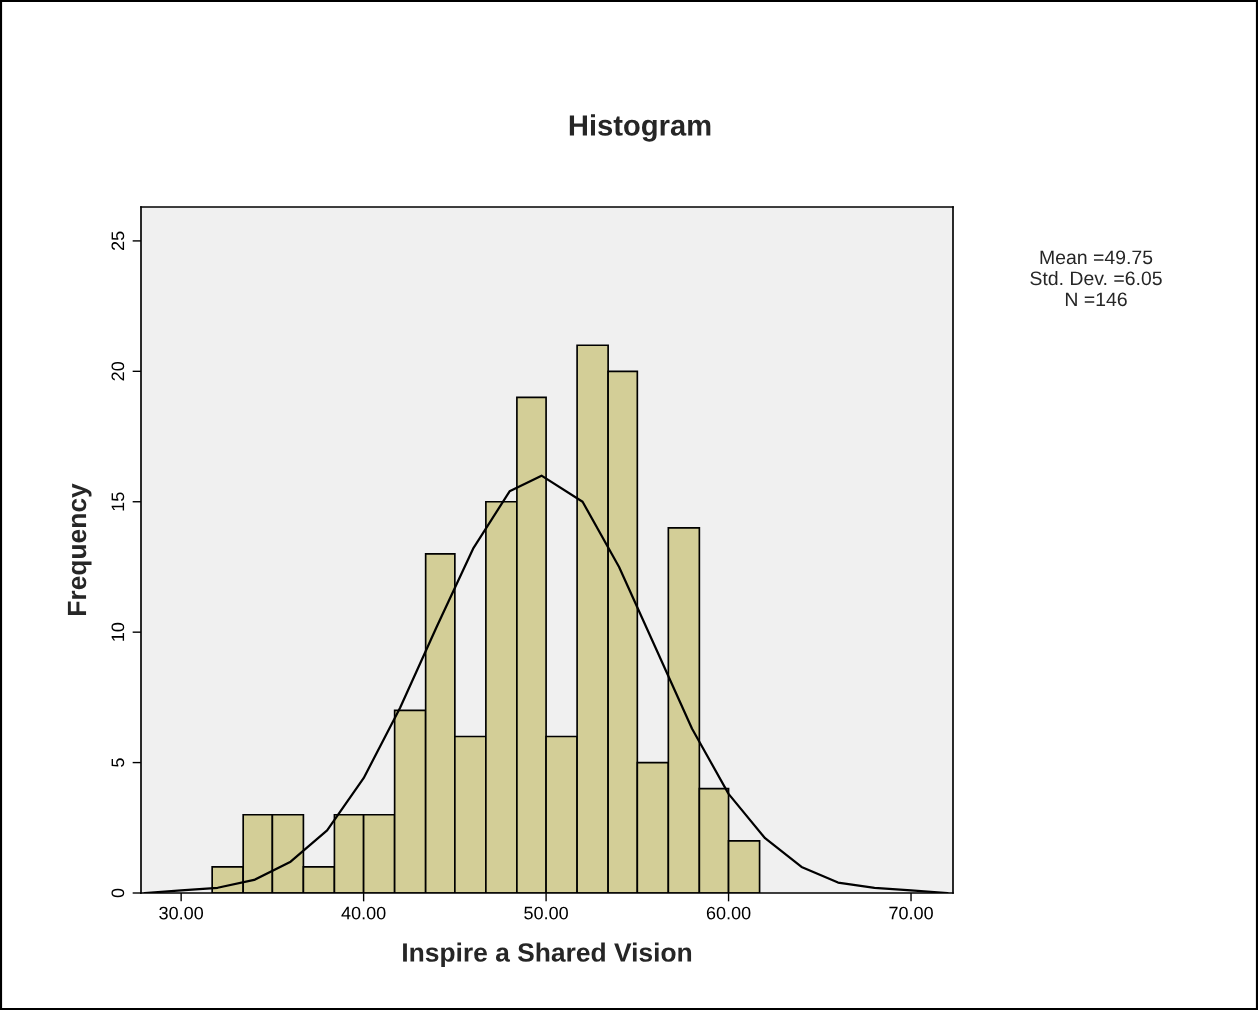 The height and width of the screenshot is (1010, 1258). What do you see at coordinates (728, 913) in the screenshot?
I see `x-tick-label: 60.00` at bounding box center [728, 913].